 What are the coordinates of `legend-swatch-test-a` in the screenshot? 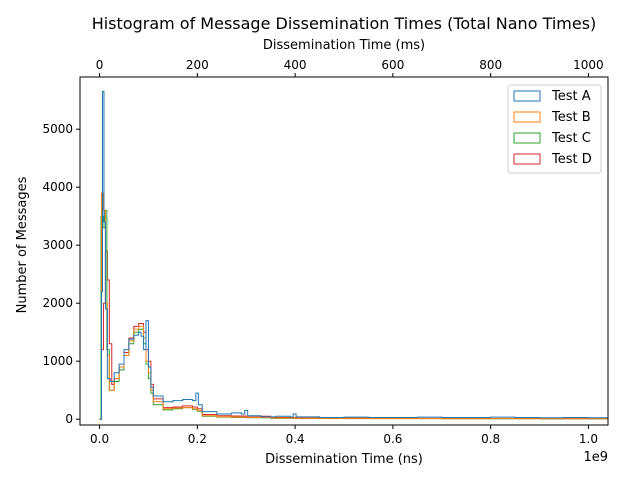 It's located at (527, 96).